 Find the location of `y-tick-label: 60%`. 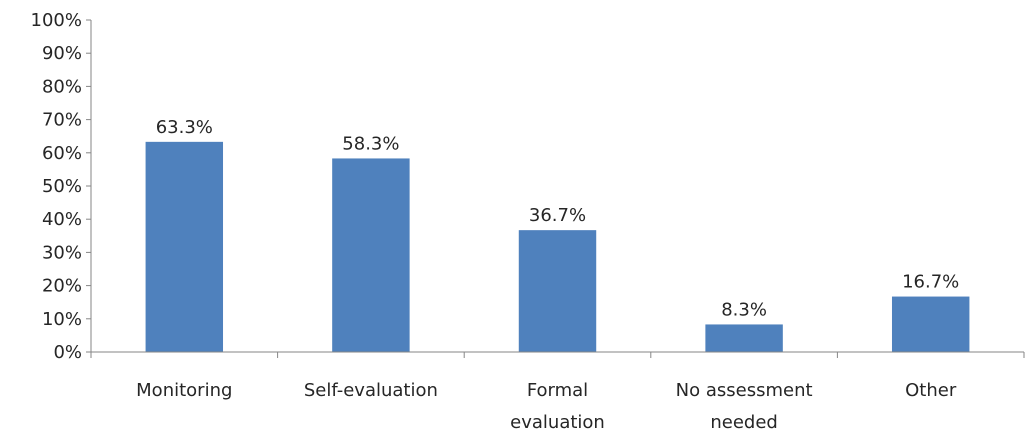

y-tick-label: 60% is located at coordinates (62, 153).